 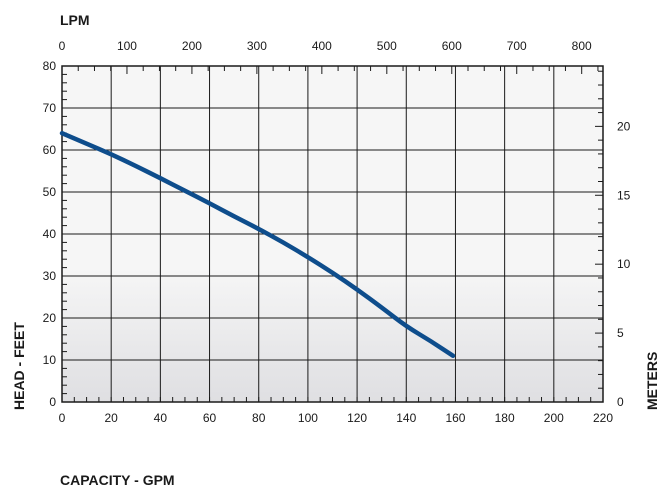 What do you see at coordinates (387, 46) in the screenshot?
I see `x2-tick-label: 500` at bounding box center [387, 46].